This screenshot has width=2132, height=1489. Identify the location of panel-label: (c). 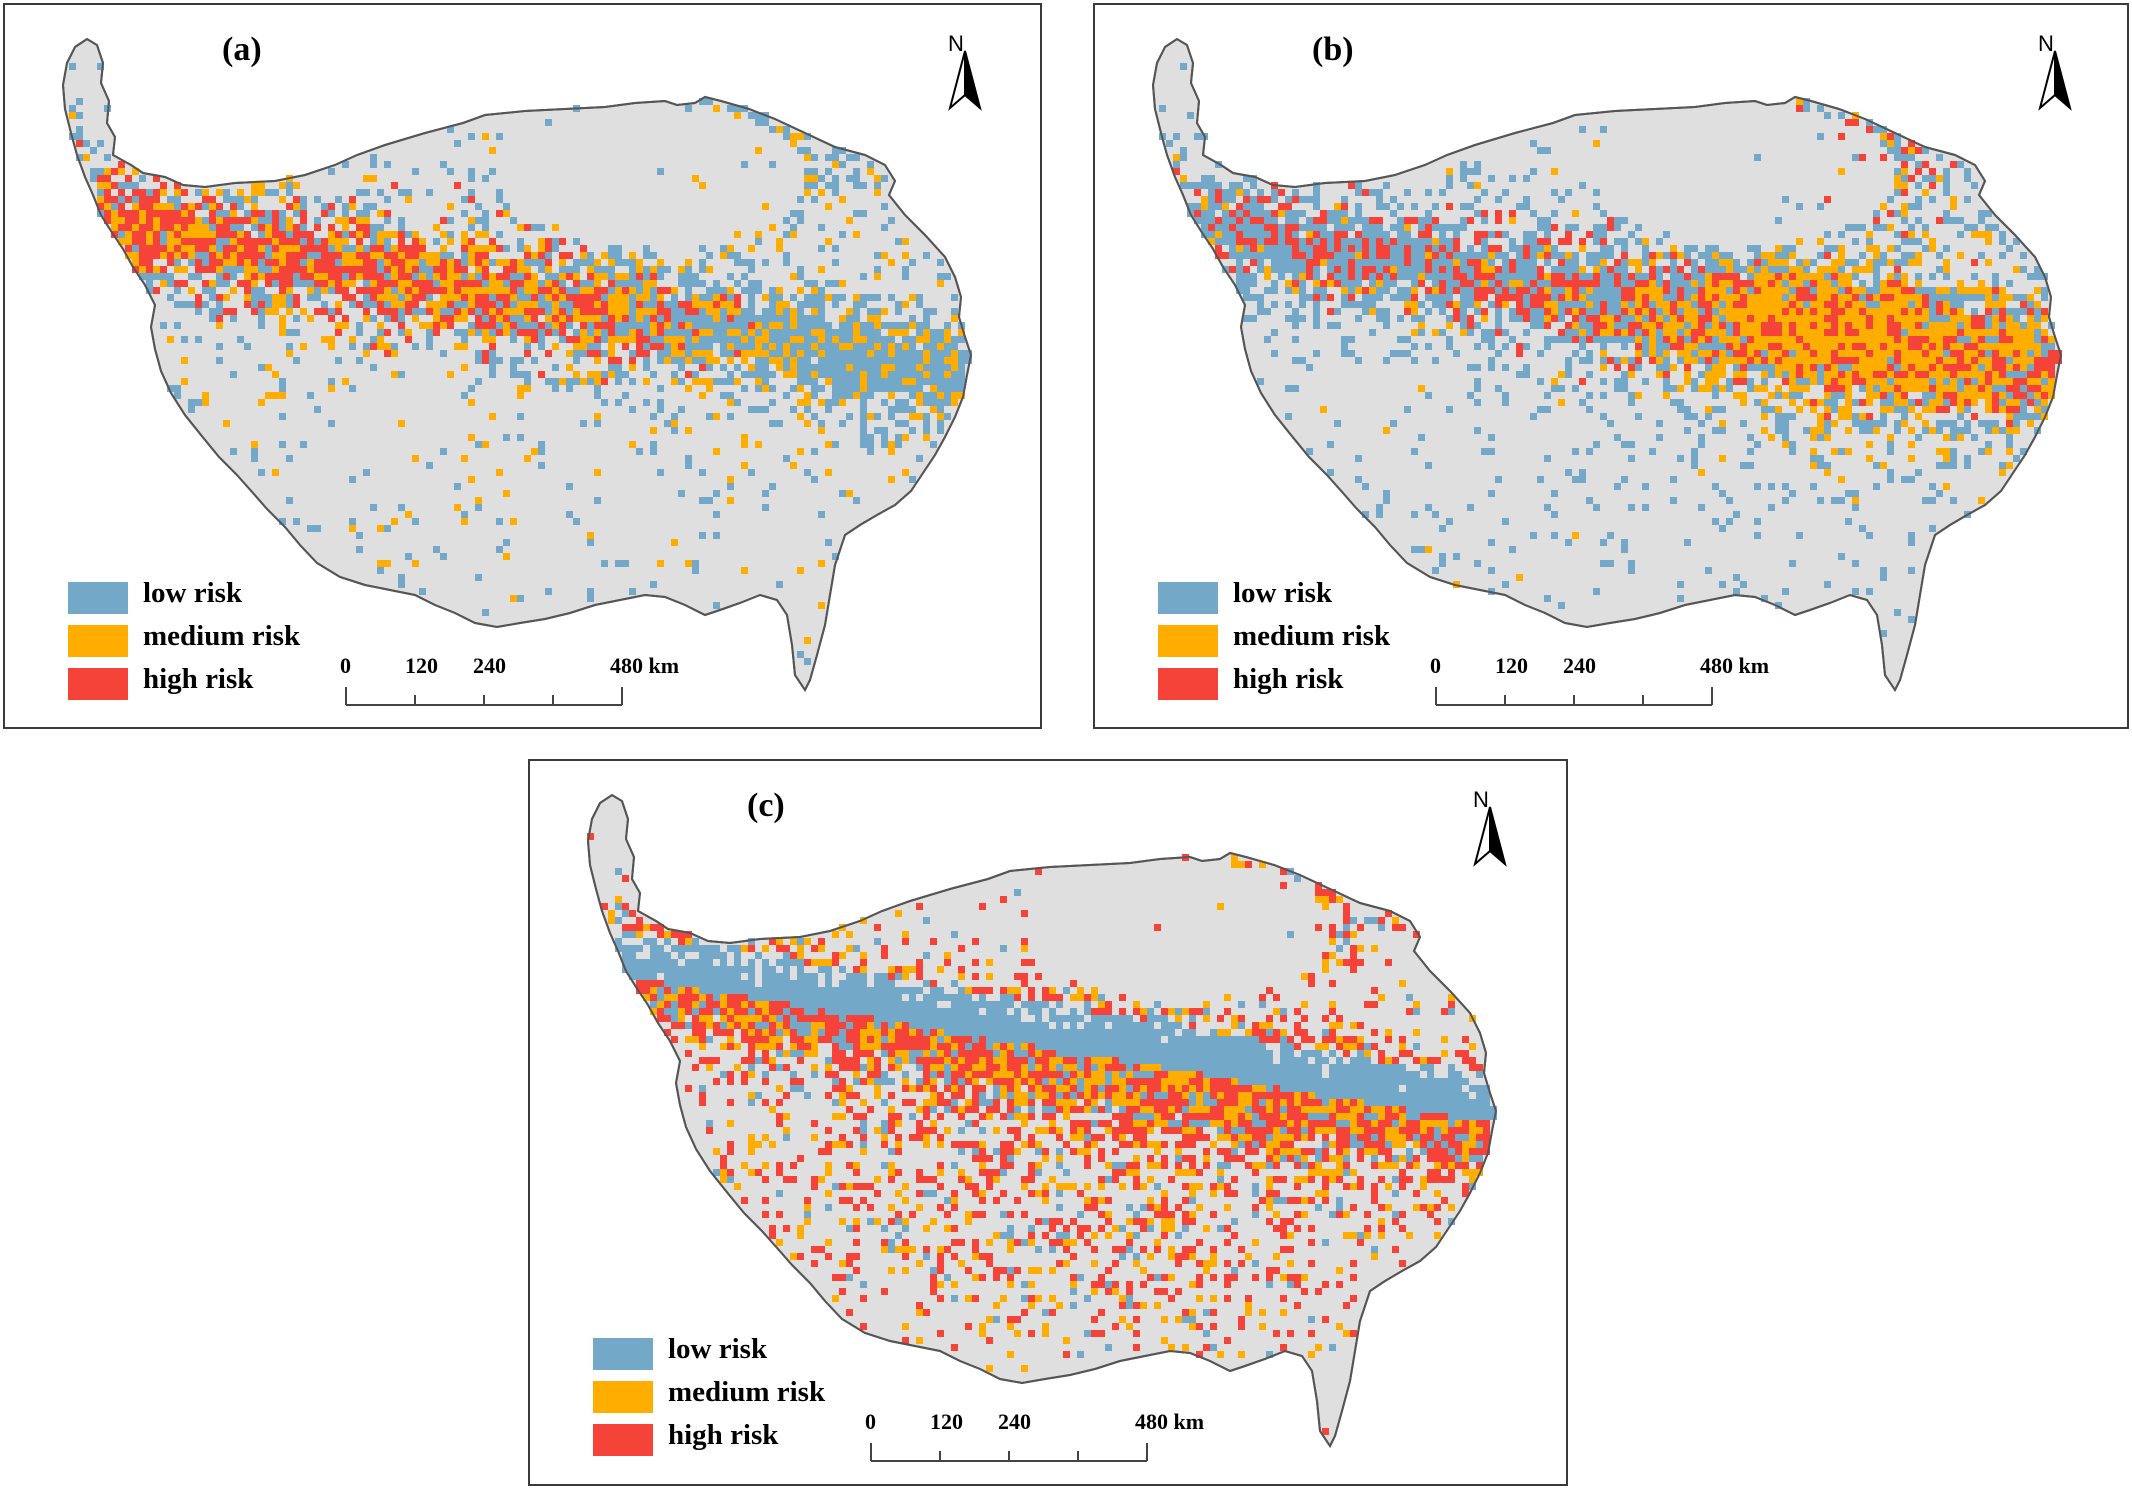
(766, 805).